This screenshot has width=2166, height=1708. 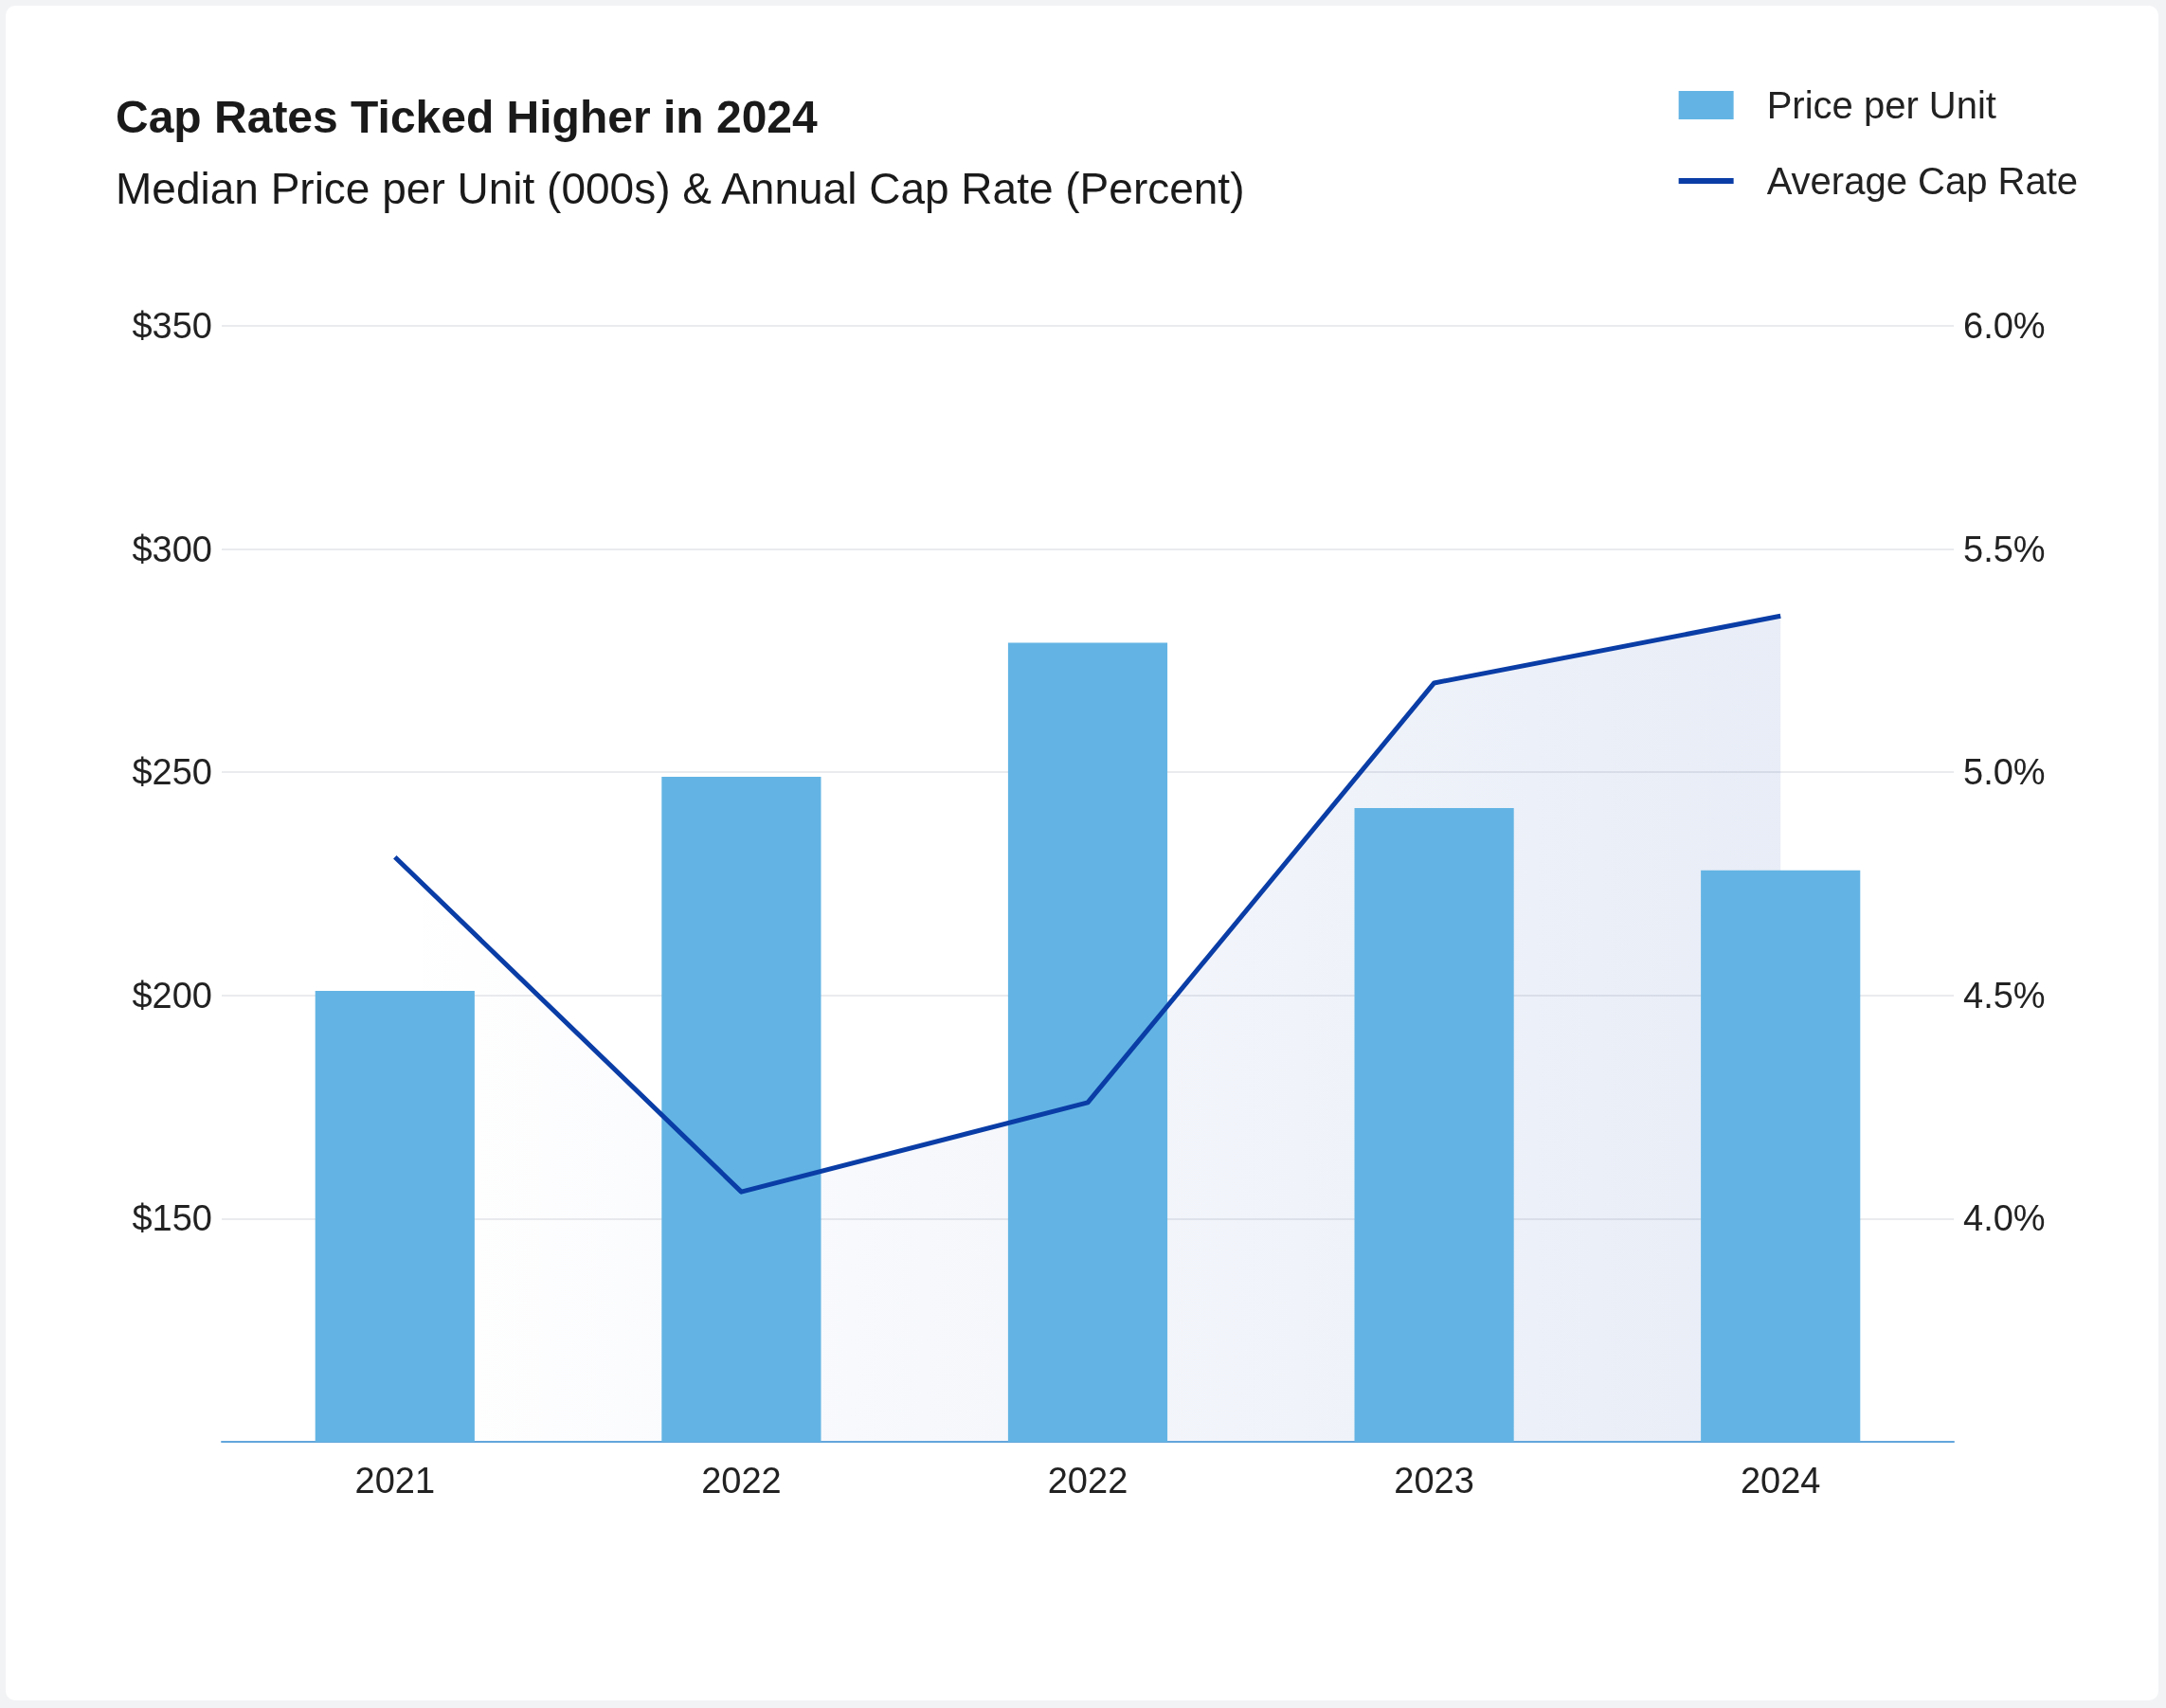 I want to click on x-tick-label: 2023, so click(x=1434, y=1481).